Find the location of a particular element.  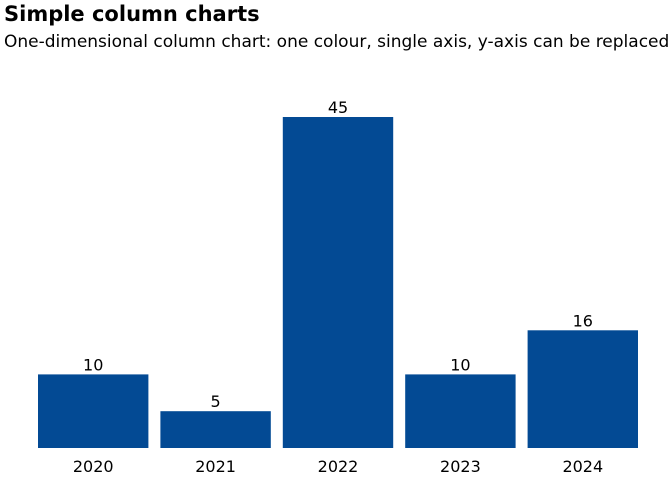

value-label-2023: 10 is located at coordinates (460, 364).